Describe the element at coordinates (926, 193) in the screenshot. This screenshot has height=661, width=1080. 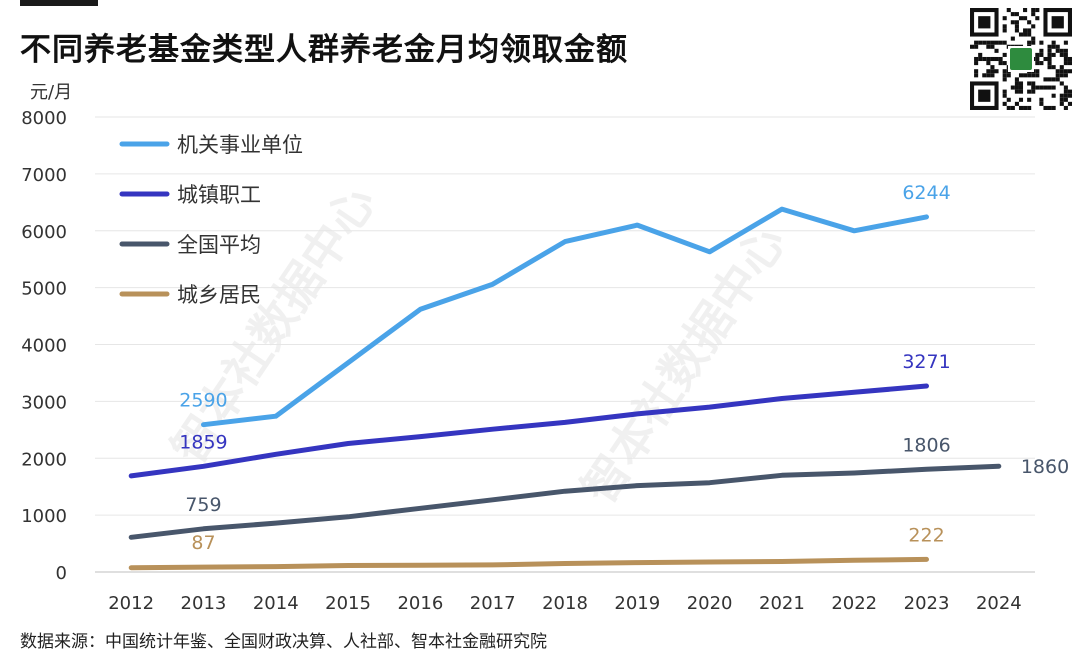
I see `data-label: 6244` at that location.